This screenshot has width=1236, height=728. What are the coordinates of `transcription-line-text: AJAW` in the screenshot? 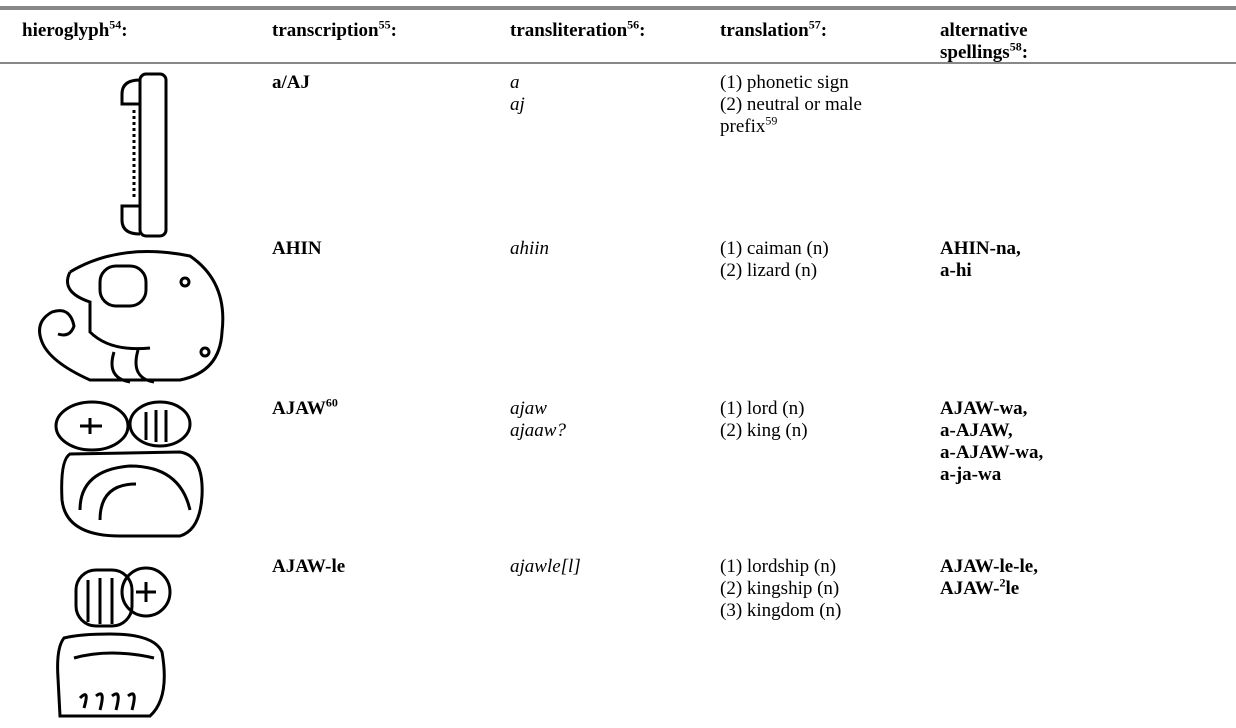 It's located at (299, 408).